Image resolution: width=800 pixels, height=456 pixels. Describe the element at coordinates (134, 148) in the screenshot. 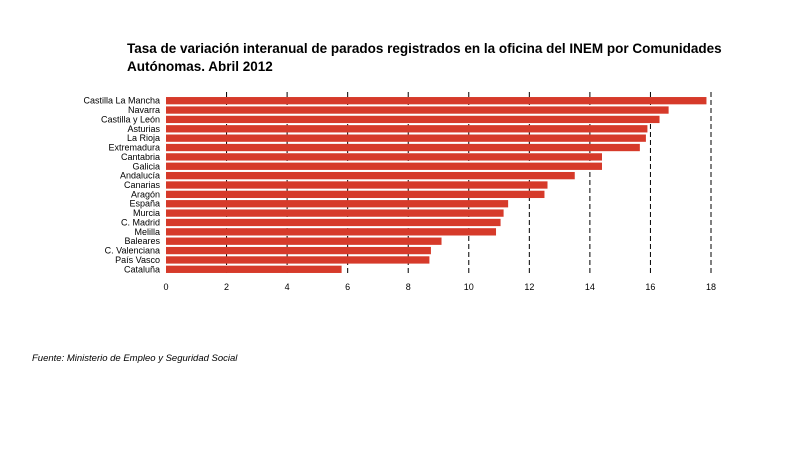

I see `category-label-5: Extremadura` at that location.